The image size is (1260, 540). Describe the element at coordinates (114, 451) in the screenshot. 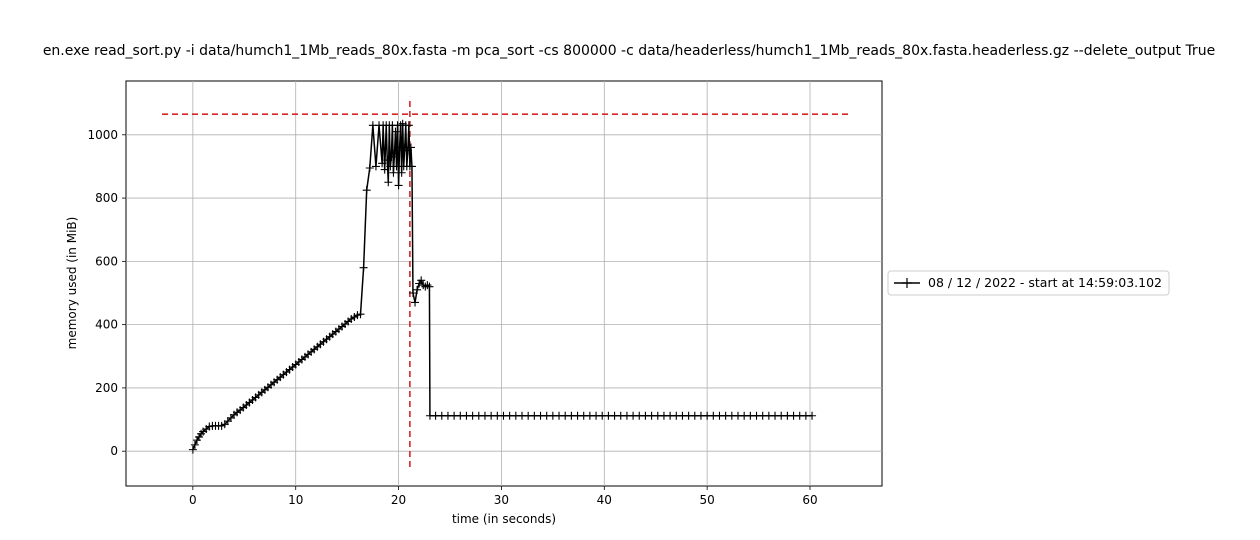

I see `y-tick-label: 0` at that location.